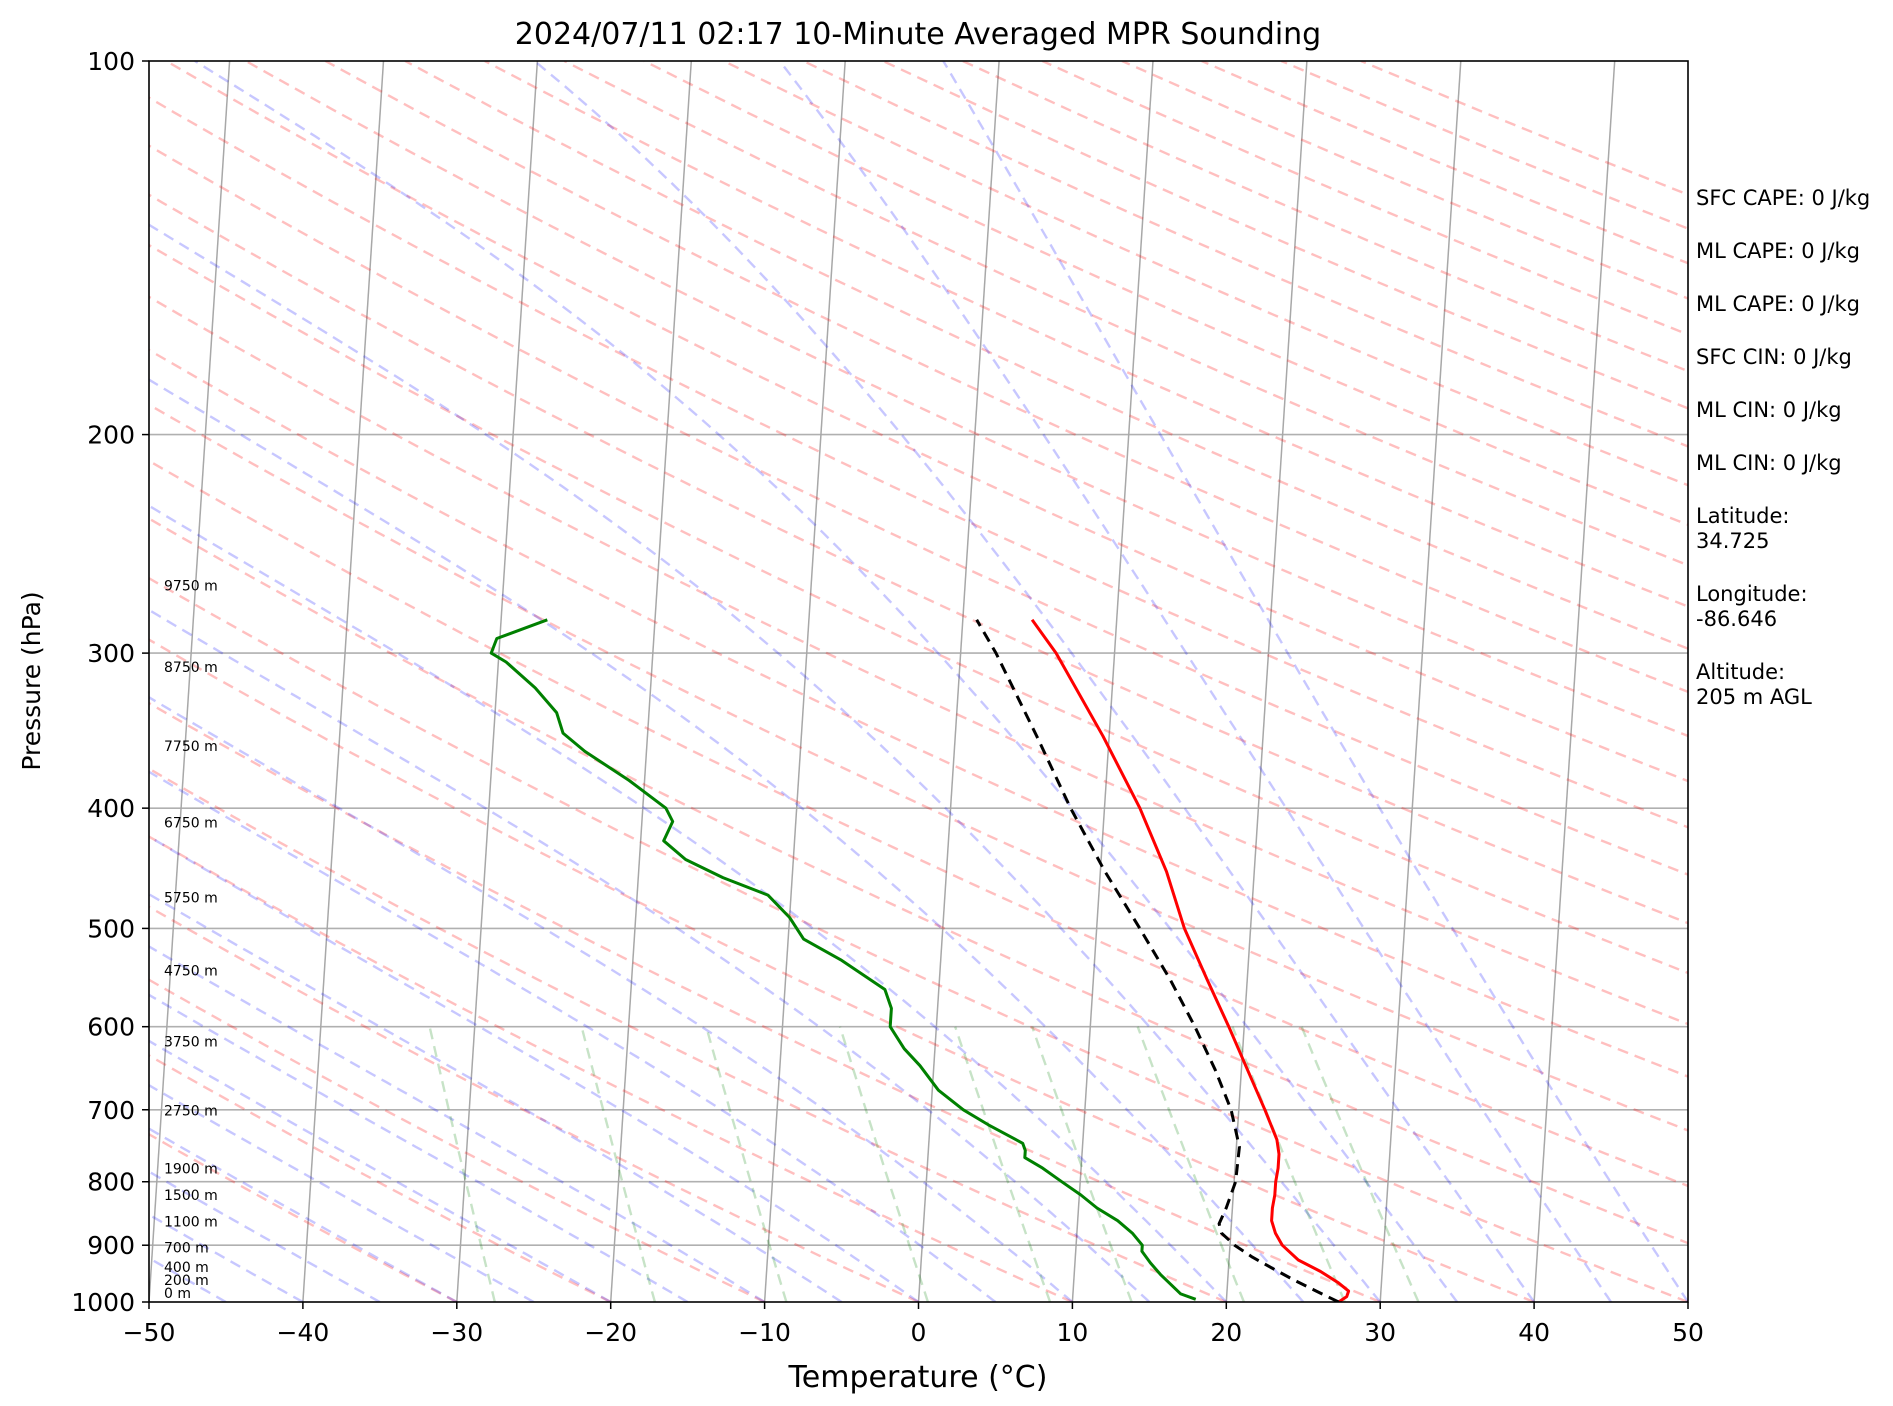 Image resolution: width=1893 pixels, height=1406 pixels. Describe the element at coordinates (1072, 1332) in the screenshot. I see `x-tick-label: 10` at that location.